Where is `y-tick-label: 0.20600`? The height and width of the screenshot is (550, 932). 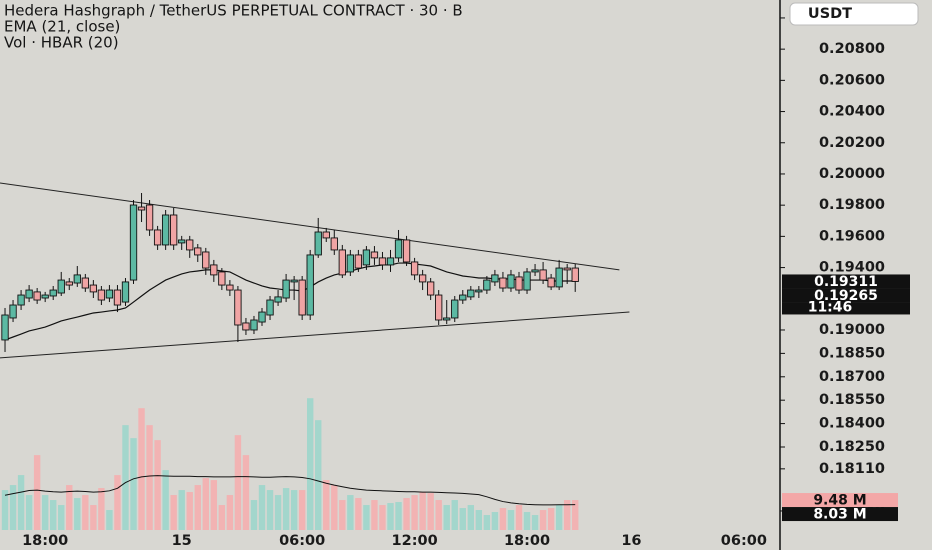
y-tick-label: 0.20600 is located at coordinates (852, 80).